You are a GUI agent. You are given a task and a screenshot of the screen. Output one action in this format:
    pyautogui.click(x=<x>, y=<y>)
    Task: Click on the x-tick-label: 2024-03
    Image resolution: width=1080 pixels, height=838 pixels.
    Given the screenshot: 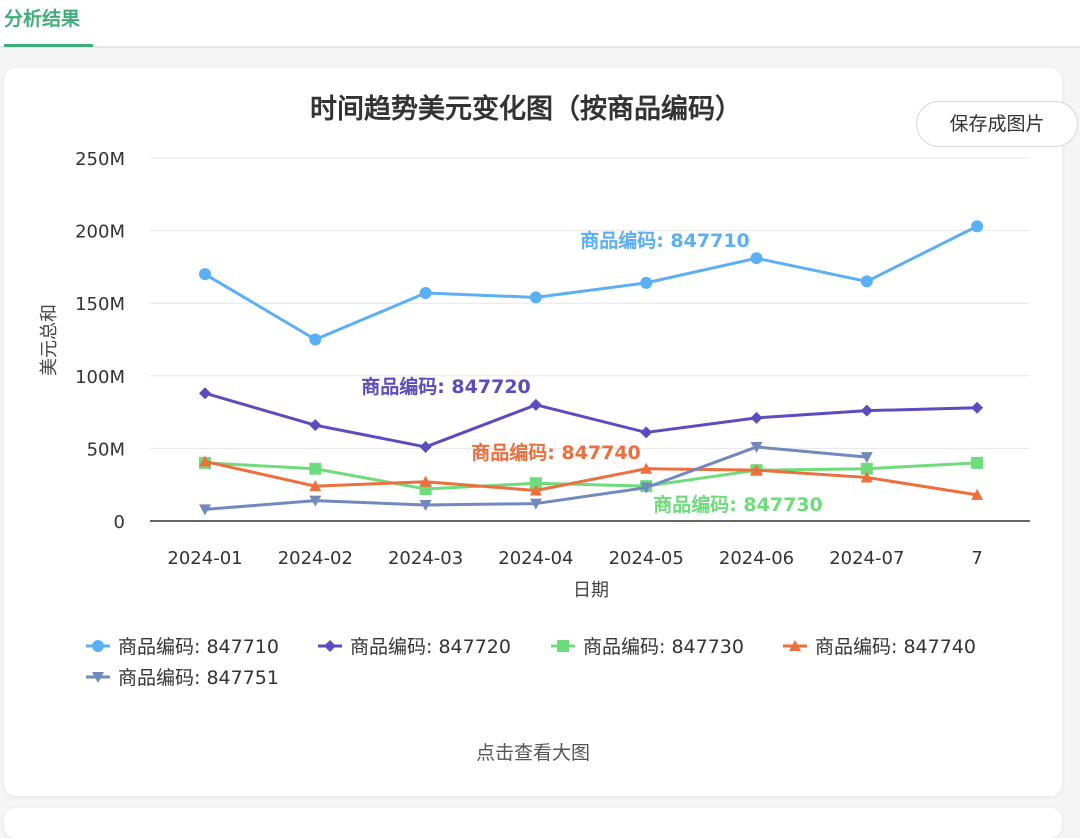 What is the action you would take?
    pyautogui.click(x=425, y=558)
    